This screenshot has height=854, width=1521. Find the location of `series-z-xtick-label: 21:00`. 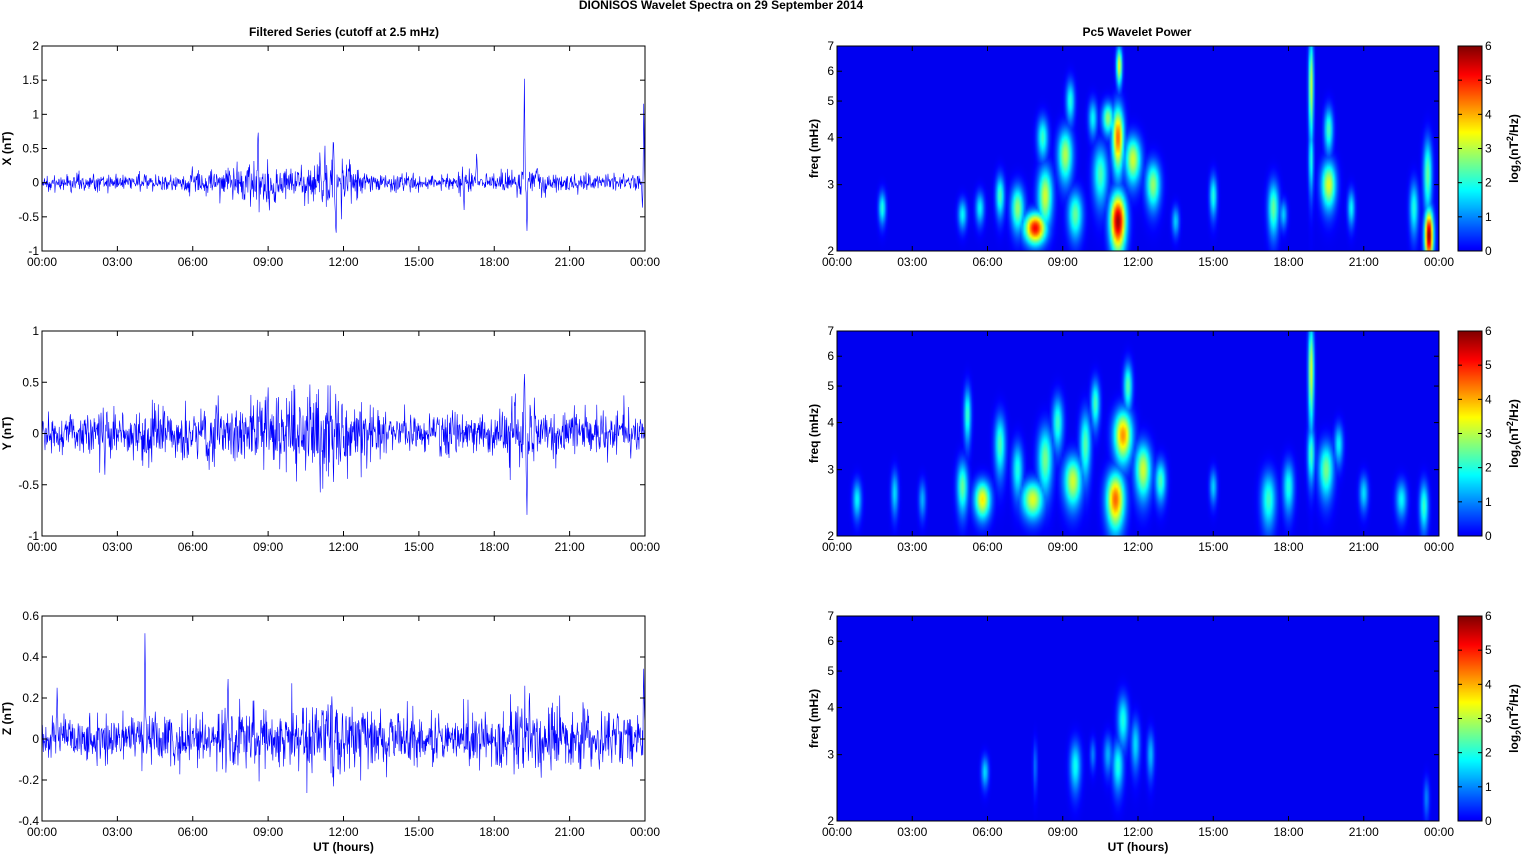

series-z-xtick-label: 21:00 is located at coordinates (570, 832).